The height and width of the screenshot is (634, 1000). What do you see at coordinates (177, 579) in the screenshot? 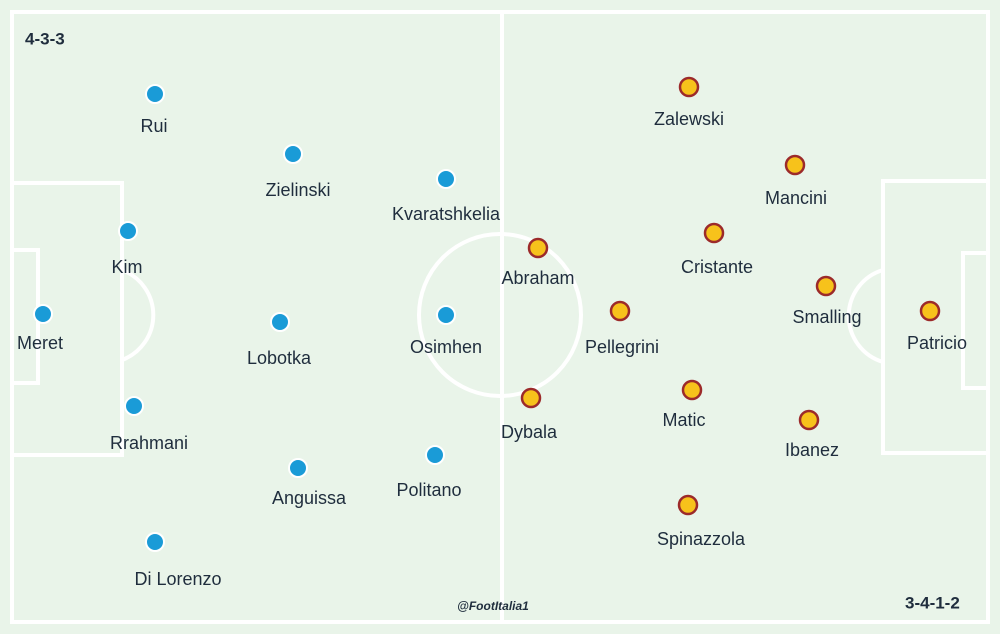
I see `home-player-name: Di Lorenzo` at bounding box center [177, 579].